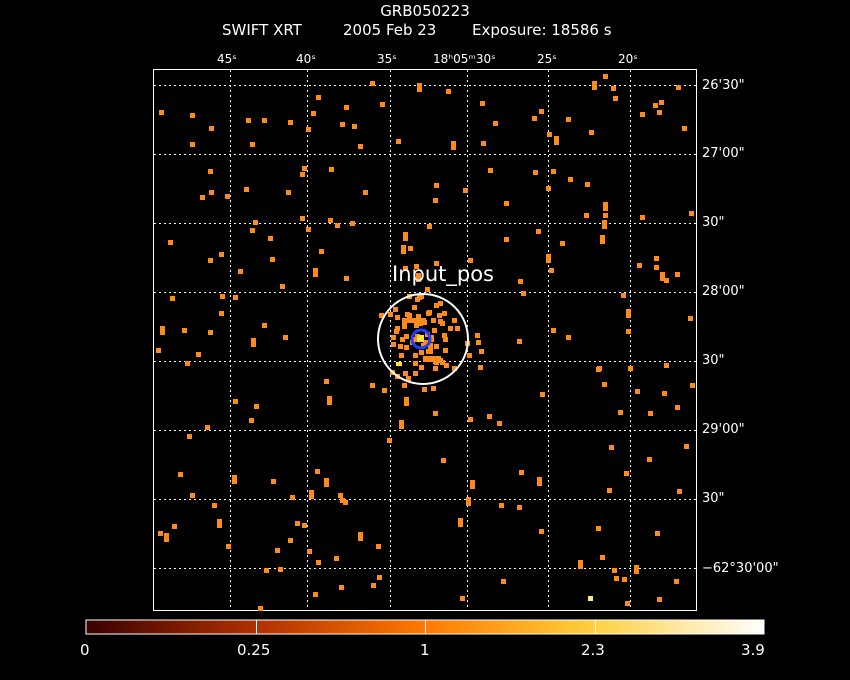 This screenshot has height=680, width=850. I want to click on colorbar-tick-label: 1, so click(425, 650).